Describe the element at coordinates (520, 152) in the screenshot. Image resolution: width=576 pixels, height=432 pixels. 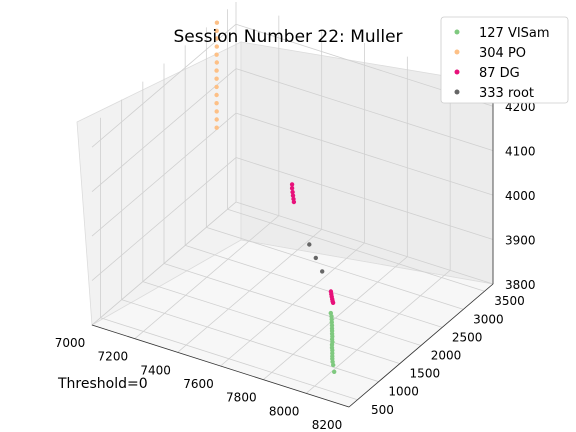
I see `z-tick-label: 4100` at that location.